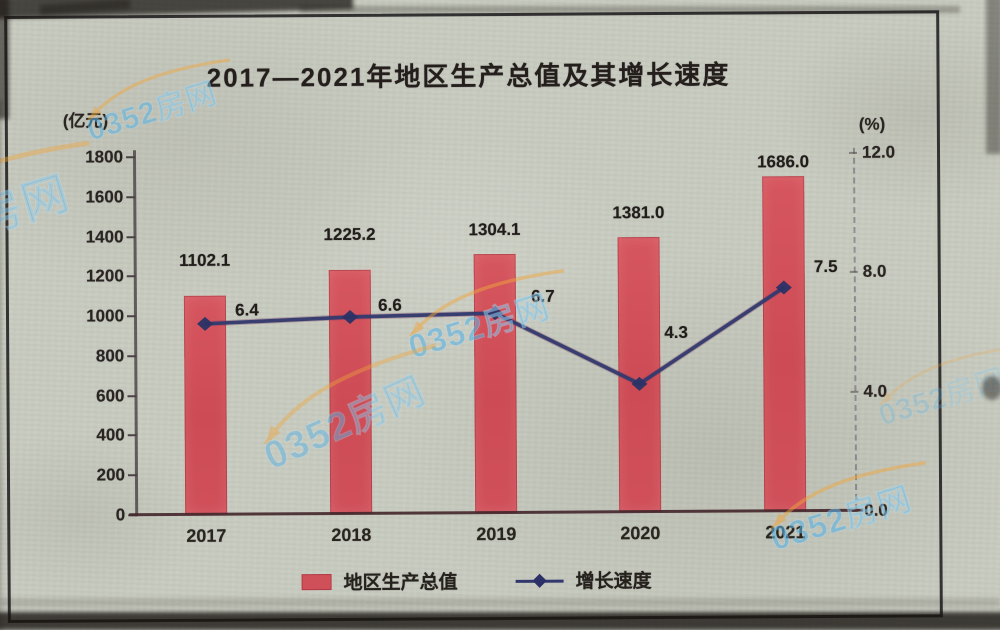 The height and width of the screenshot is (630, 1000). Describe the element at coordinates (400, 583) in the screenshot. I see `legend-label: 地区生产总值` at that location.